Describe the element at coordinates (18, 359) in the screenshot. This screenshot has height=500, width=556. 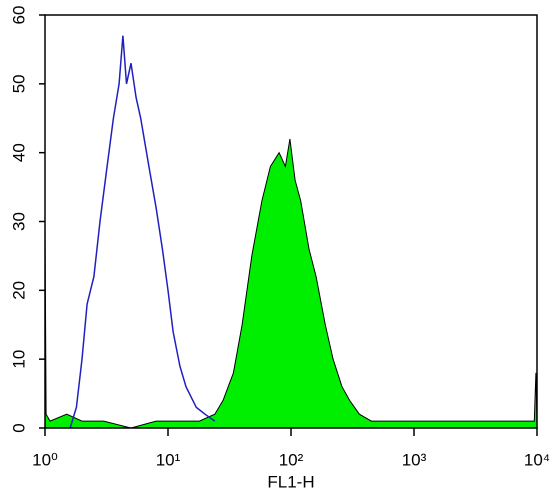
I see `y-tick-label: 10` at that location.